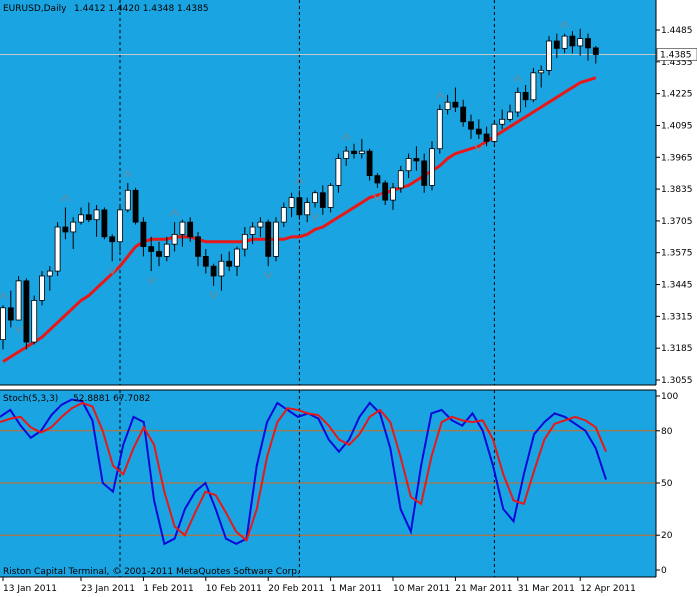  I want to click on time-tick-label: 13 Jan 2011, so click(30, 589).